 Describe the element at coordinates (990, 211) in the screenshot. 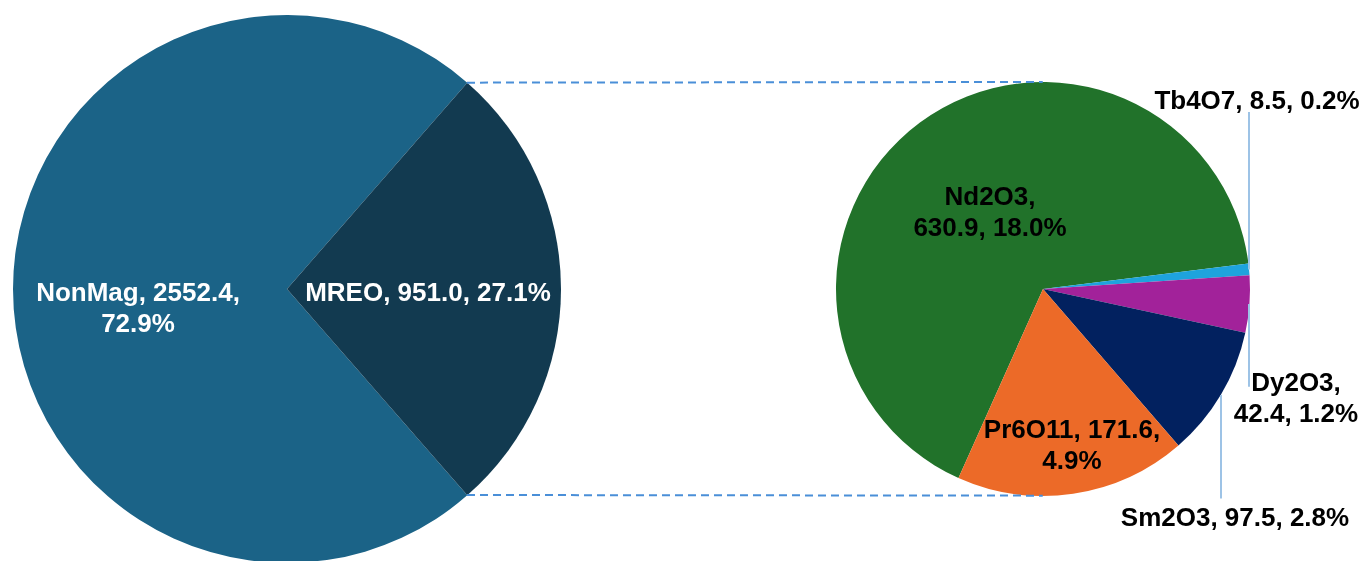

I see `slice-label: Nd2O3, 630.9, 18.0%` at that location.